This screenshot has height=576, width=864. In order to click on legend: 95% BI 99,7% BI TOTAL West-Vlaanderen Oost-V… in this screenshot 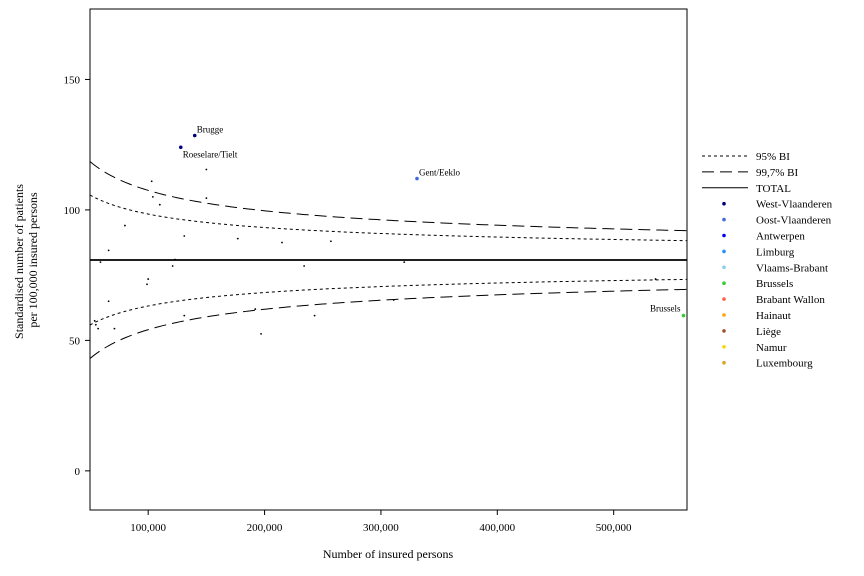, I will do `click(767, 260)`.